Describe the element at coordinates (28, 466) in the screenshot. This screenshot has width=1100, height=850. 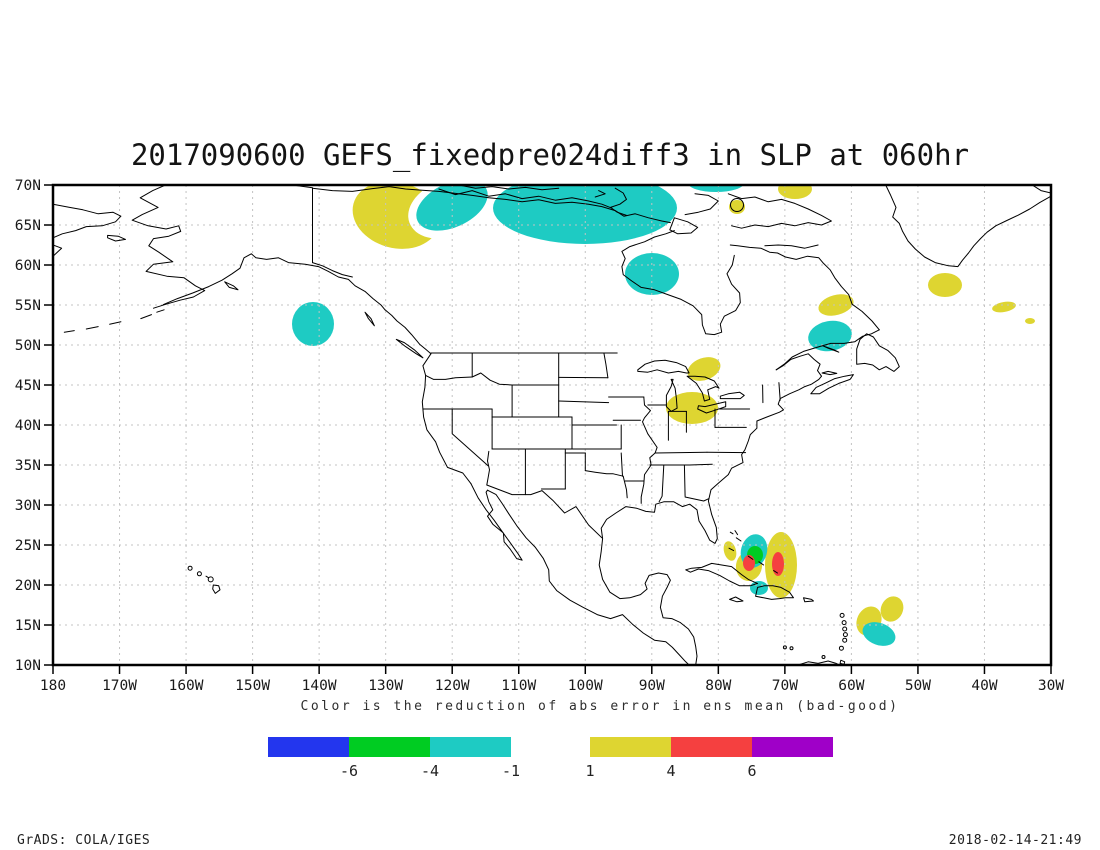
I see `lat-tick-label: 35N` at that location.